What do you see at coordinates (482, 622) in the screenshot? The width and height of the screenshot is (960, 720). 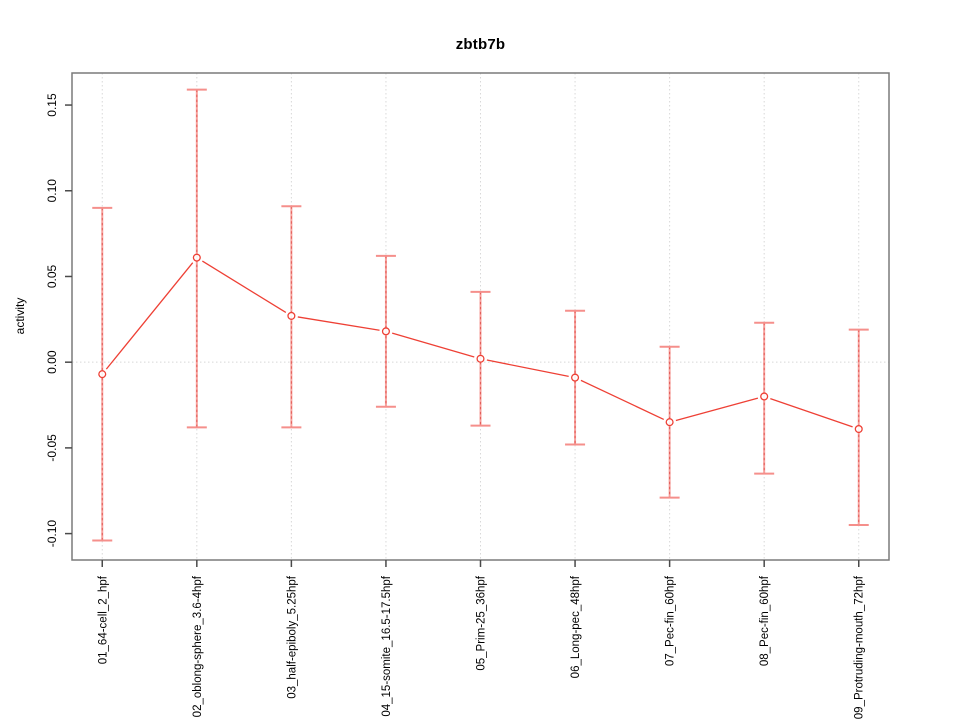 I see `x-category-label: 05_Prim-25_36hpf` at bounding box center [482, 622].